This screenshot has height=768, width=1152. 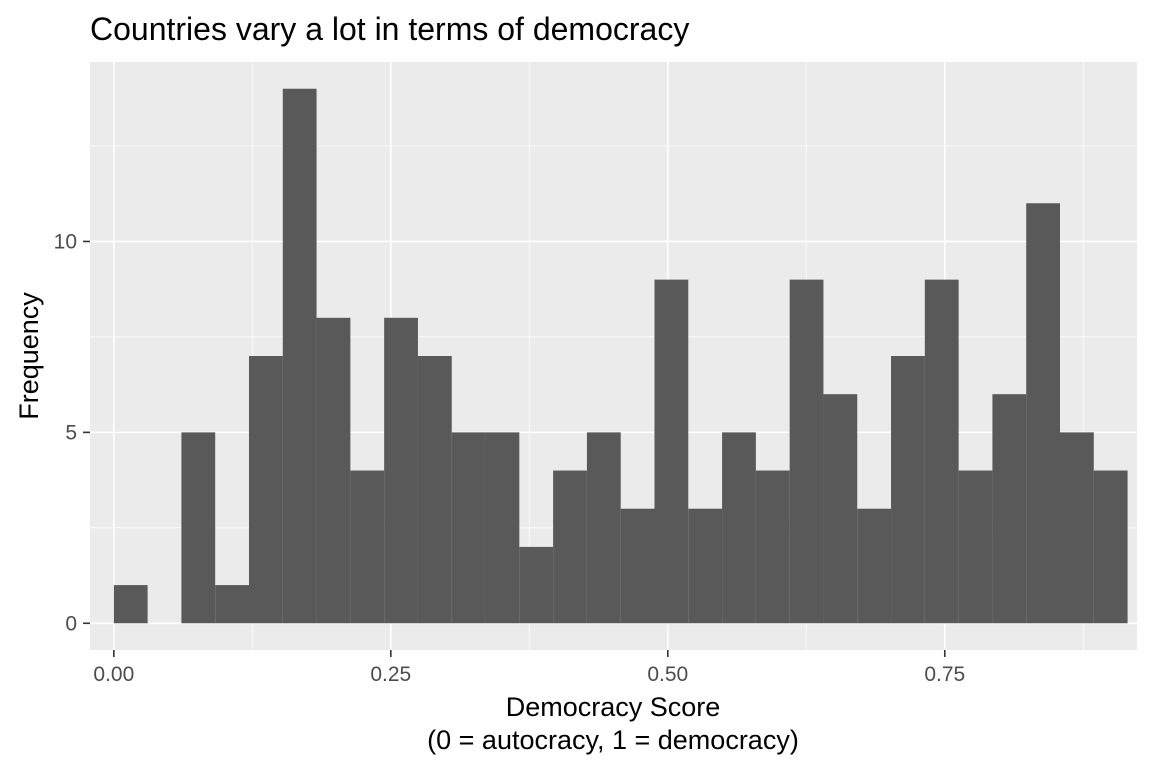 I want to click on y-tick-label: 5, so click(x=71, y=432).